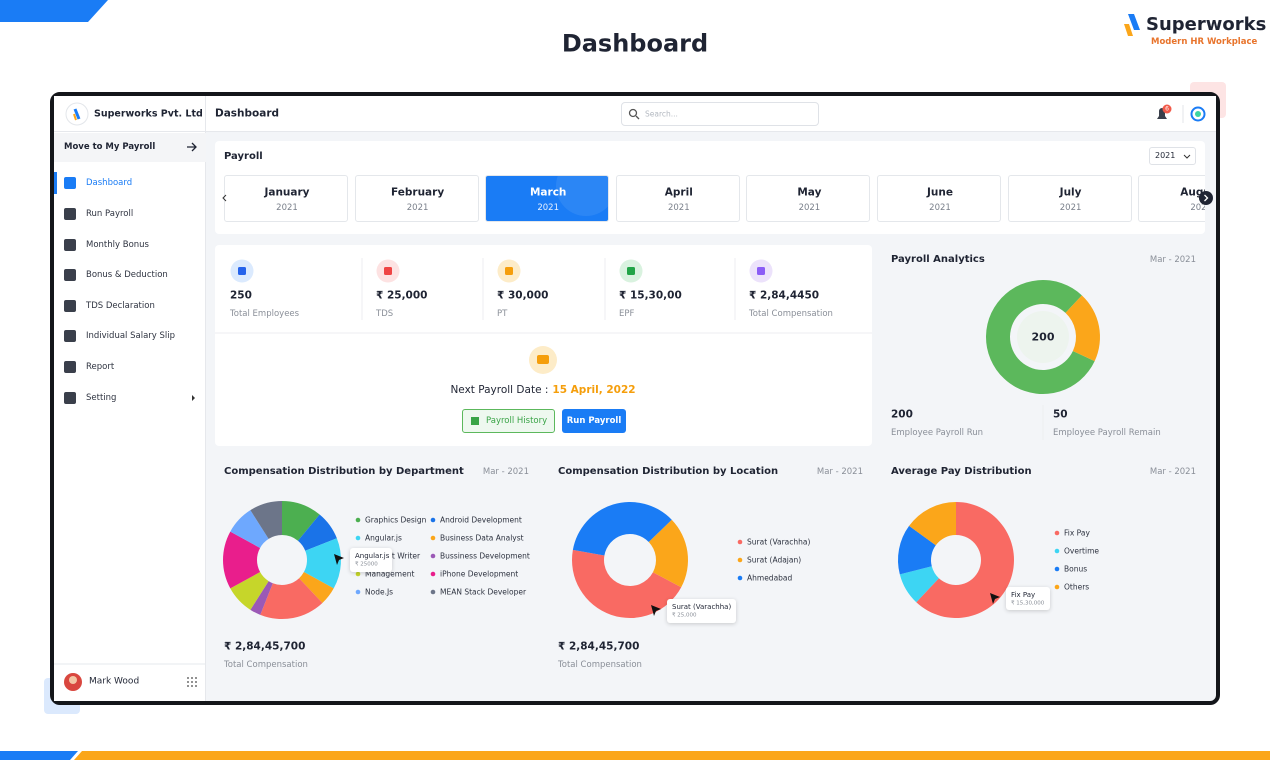  What do you see at coordinates (110, 213) in the screenshot?
I see `menu-item: Run Payroll` at bounding box center [110, 213].